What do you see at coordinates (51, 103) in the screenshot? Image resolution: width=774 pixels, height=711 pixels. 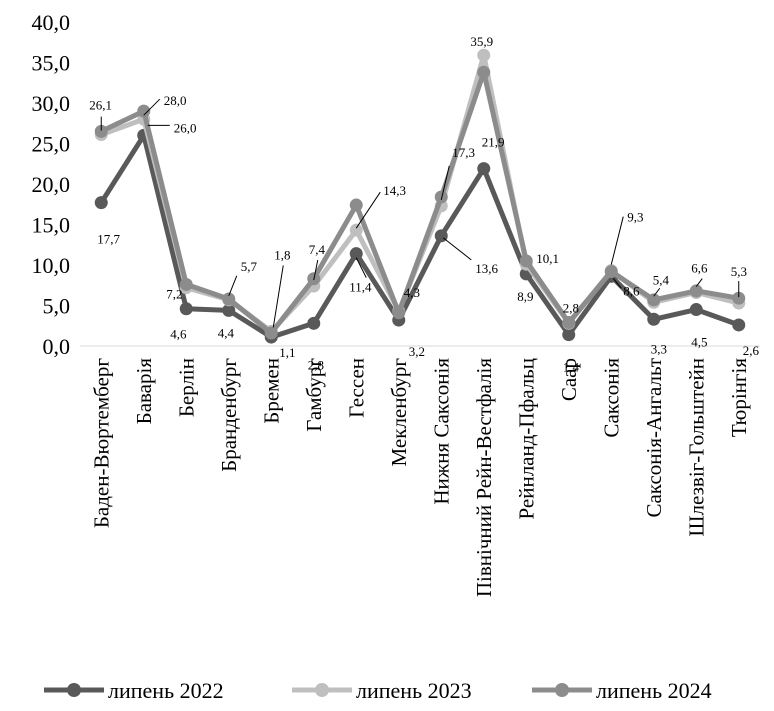 I see `y-tick-label: 30,0` at bounding box center [51, 103].